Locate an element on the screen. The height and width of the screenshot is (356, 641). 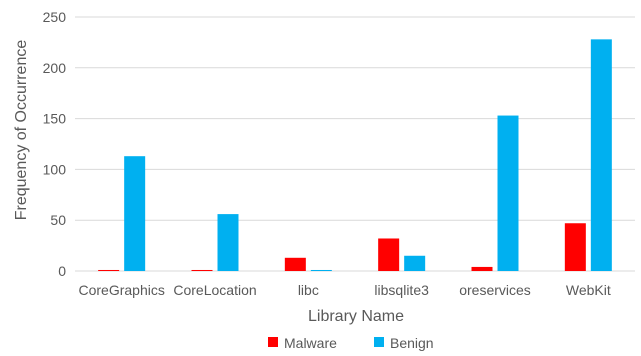
x-tick-label: CoreLocation is located at coordinates (214, 290).